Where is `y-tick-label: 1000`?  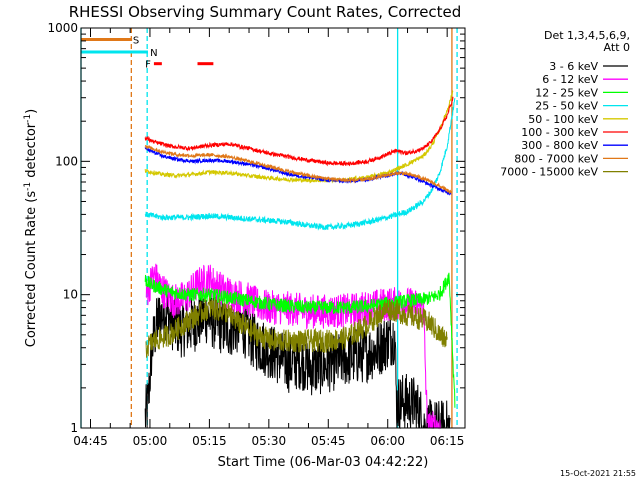 y-tick-label: 1000 is located at coordinates (62, 28).